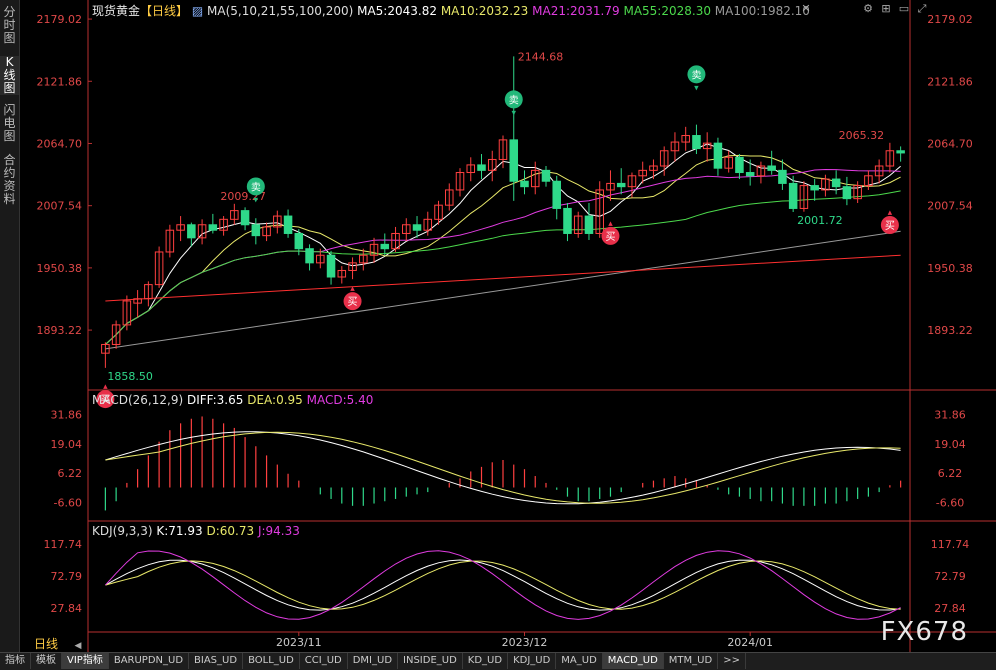 The width and height of the screenshot is (996, 670). What do you see at coordinates (271, 661) in the screenshot?
I see `bottom-tab-5: BOLL_UD` at bounding box center [271, 661].